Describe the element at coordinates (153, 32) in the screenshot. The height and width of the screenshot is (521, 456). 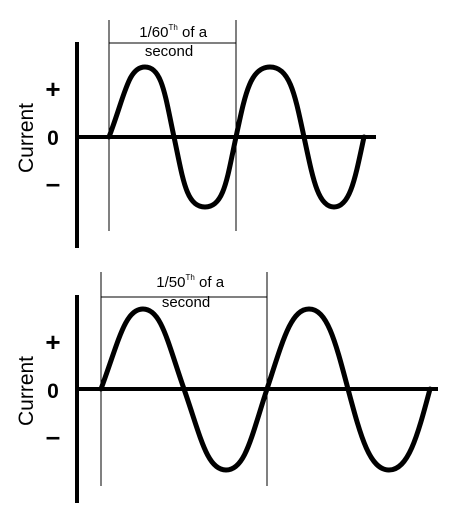
I see `period-fraction: 1/60` at that location.